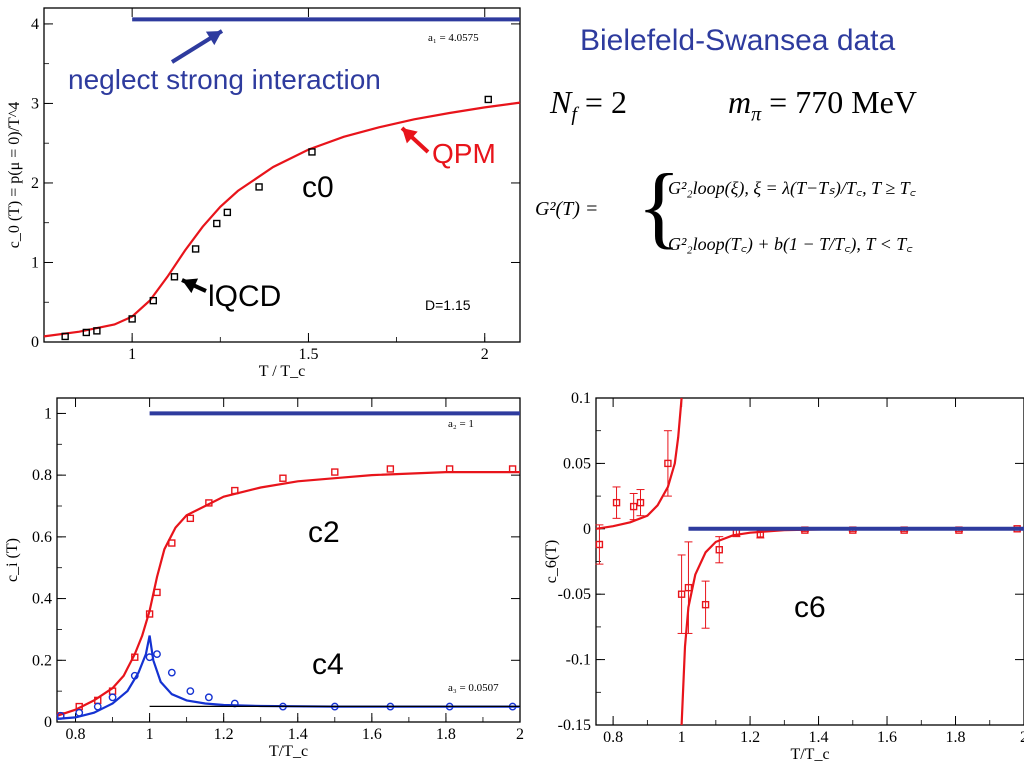  What do you see at coordinates (790, 244) in the screenshot?
I see `g2-case-2: G²₂loop(T꜀) + b(1 − T/T꜀), T < T꜀` at bounding box center [790, 244].